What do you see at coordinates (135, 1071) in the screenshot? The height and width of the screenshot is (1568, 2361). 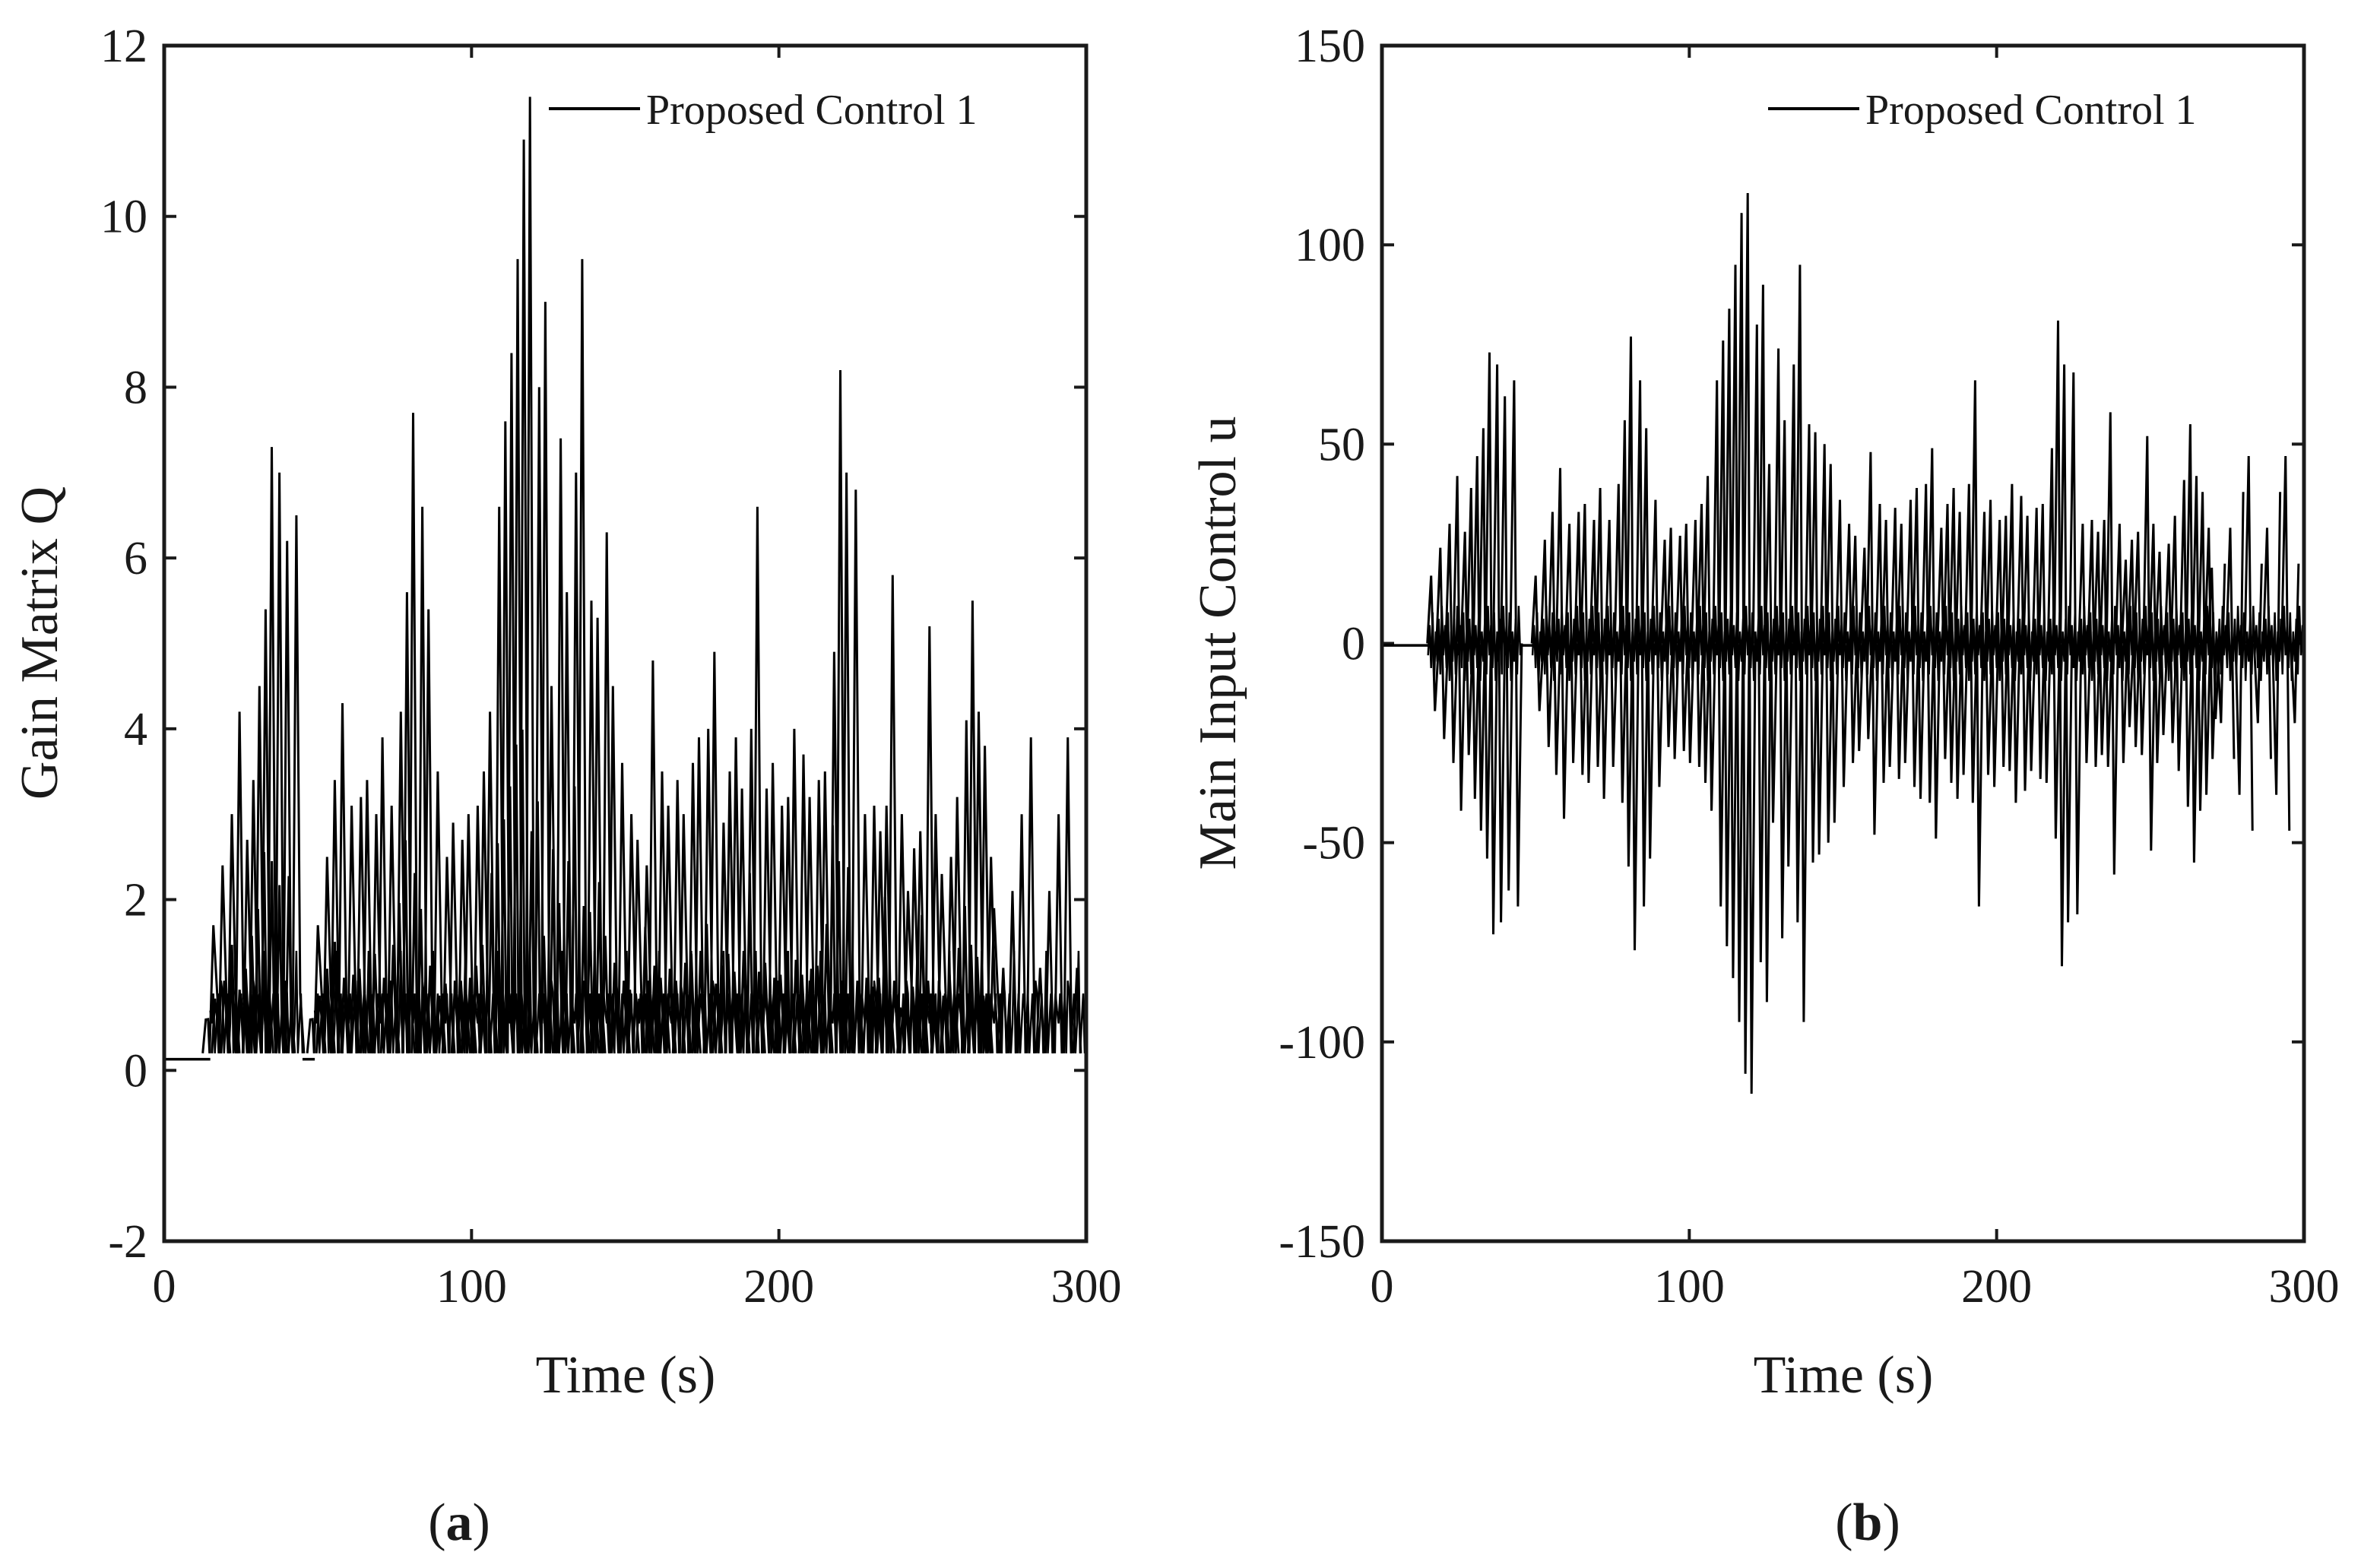 I see `y-tick-label: 0` at bounding box center [135, 1071].